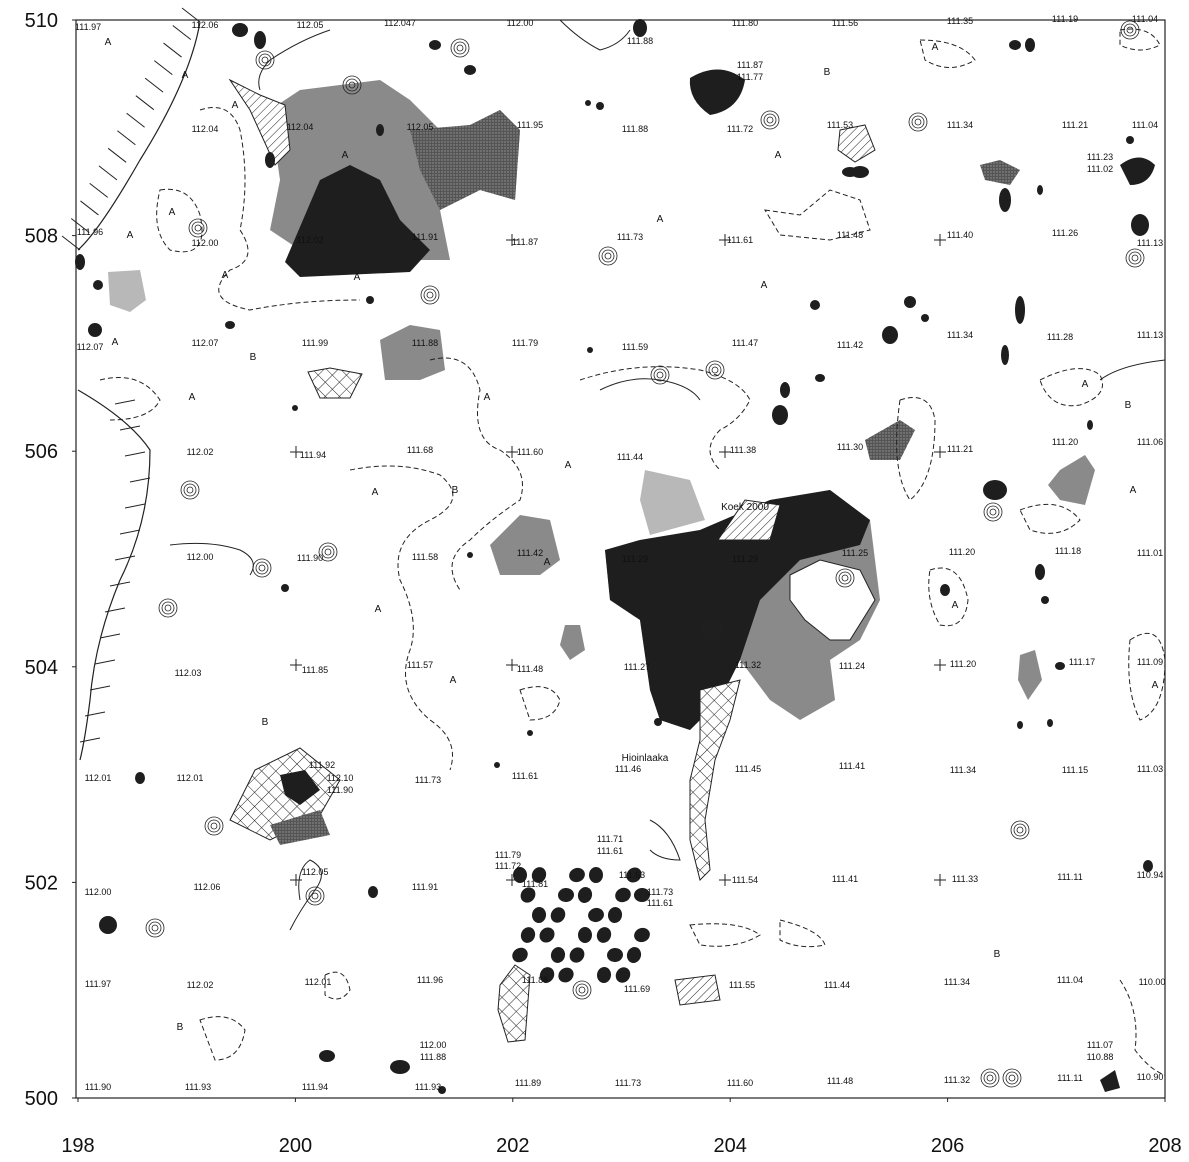 This screenshot has height=1162, width=1189. Describe the element at coordinates (745, 343) in the screenshot. I see `spot-height: 111.47` at that location.